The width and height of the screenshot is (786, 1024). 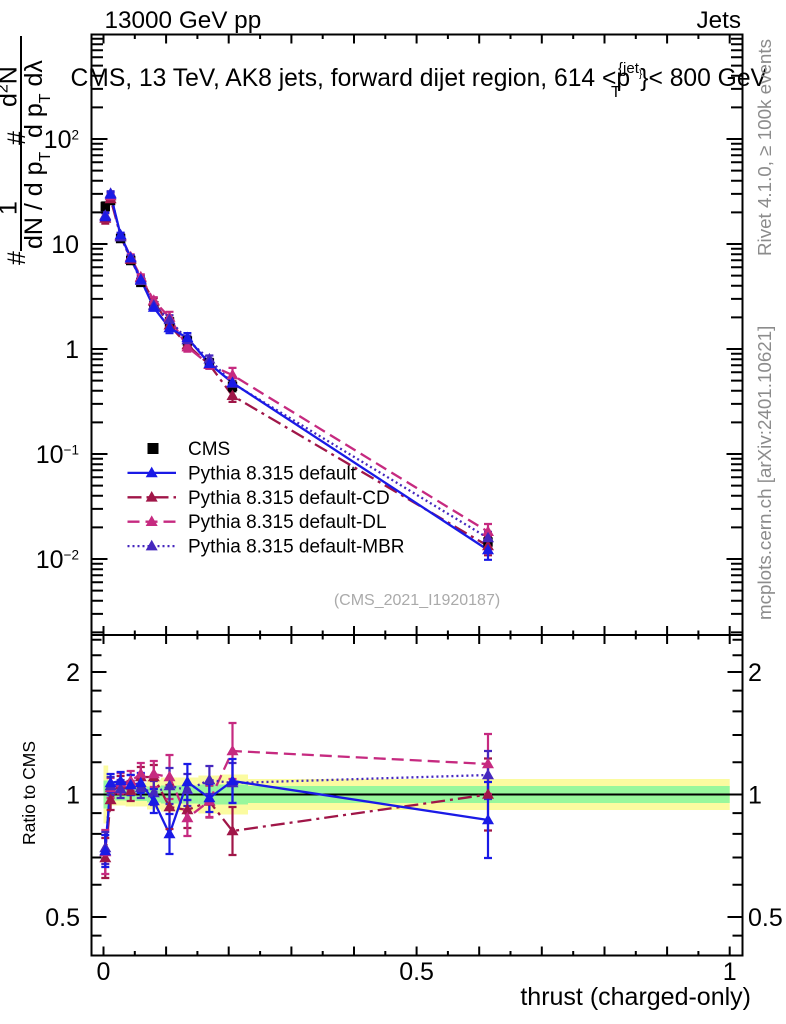 I want to click on svg-text: CMS, so click(x=209, y=449).